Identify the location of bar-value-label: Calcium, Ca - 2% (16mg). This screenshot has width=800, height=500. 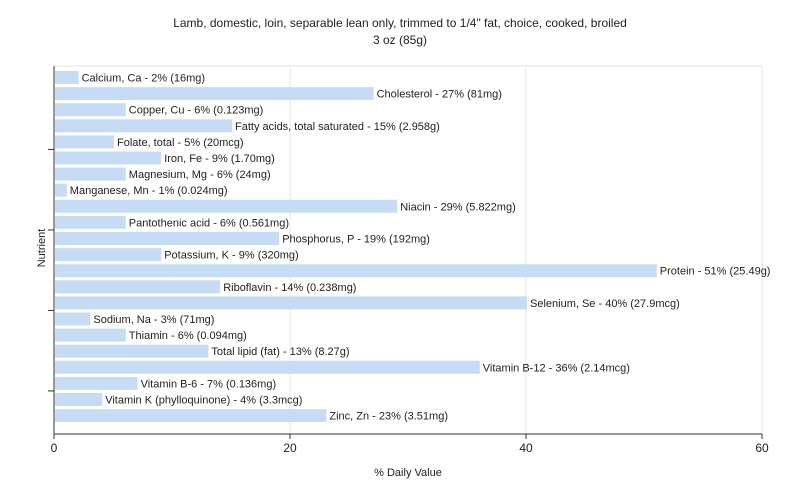
(143, 79).